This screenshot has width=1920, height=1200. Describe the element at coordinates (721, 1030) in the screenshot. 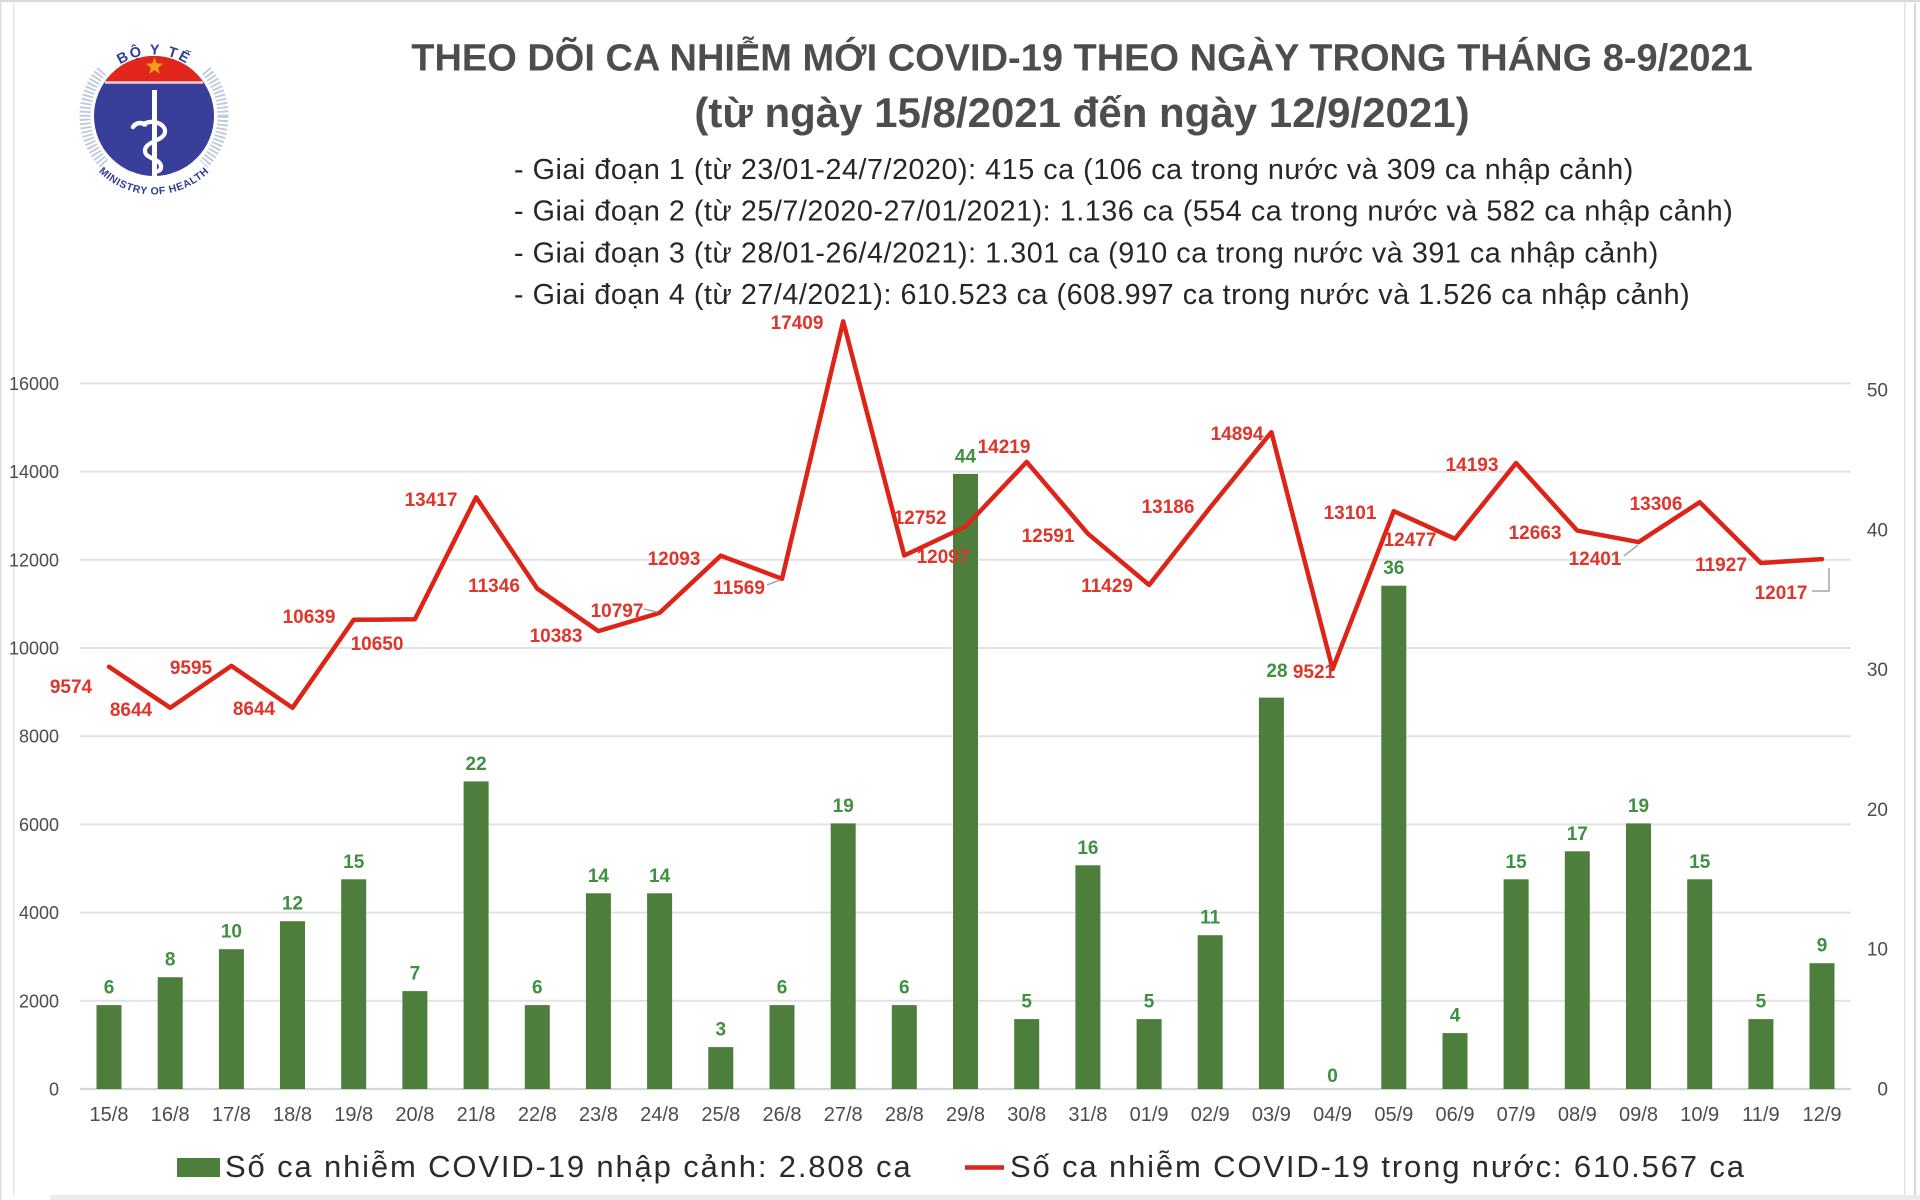

I see `svg-text: 3` at that location.